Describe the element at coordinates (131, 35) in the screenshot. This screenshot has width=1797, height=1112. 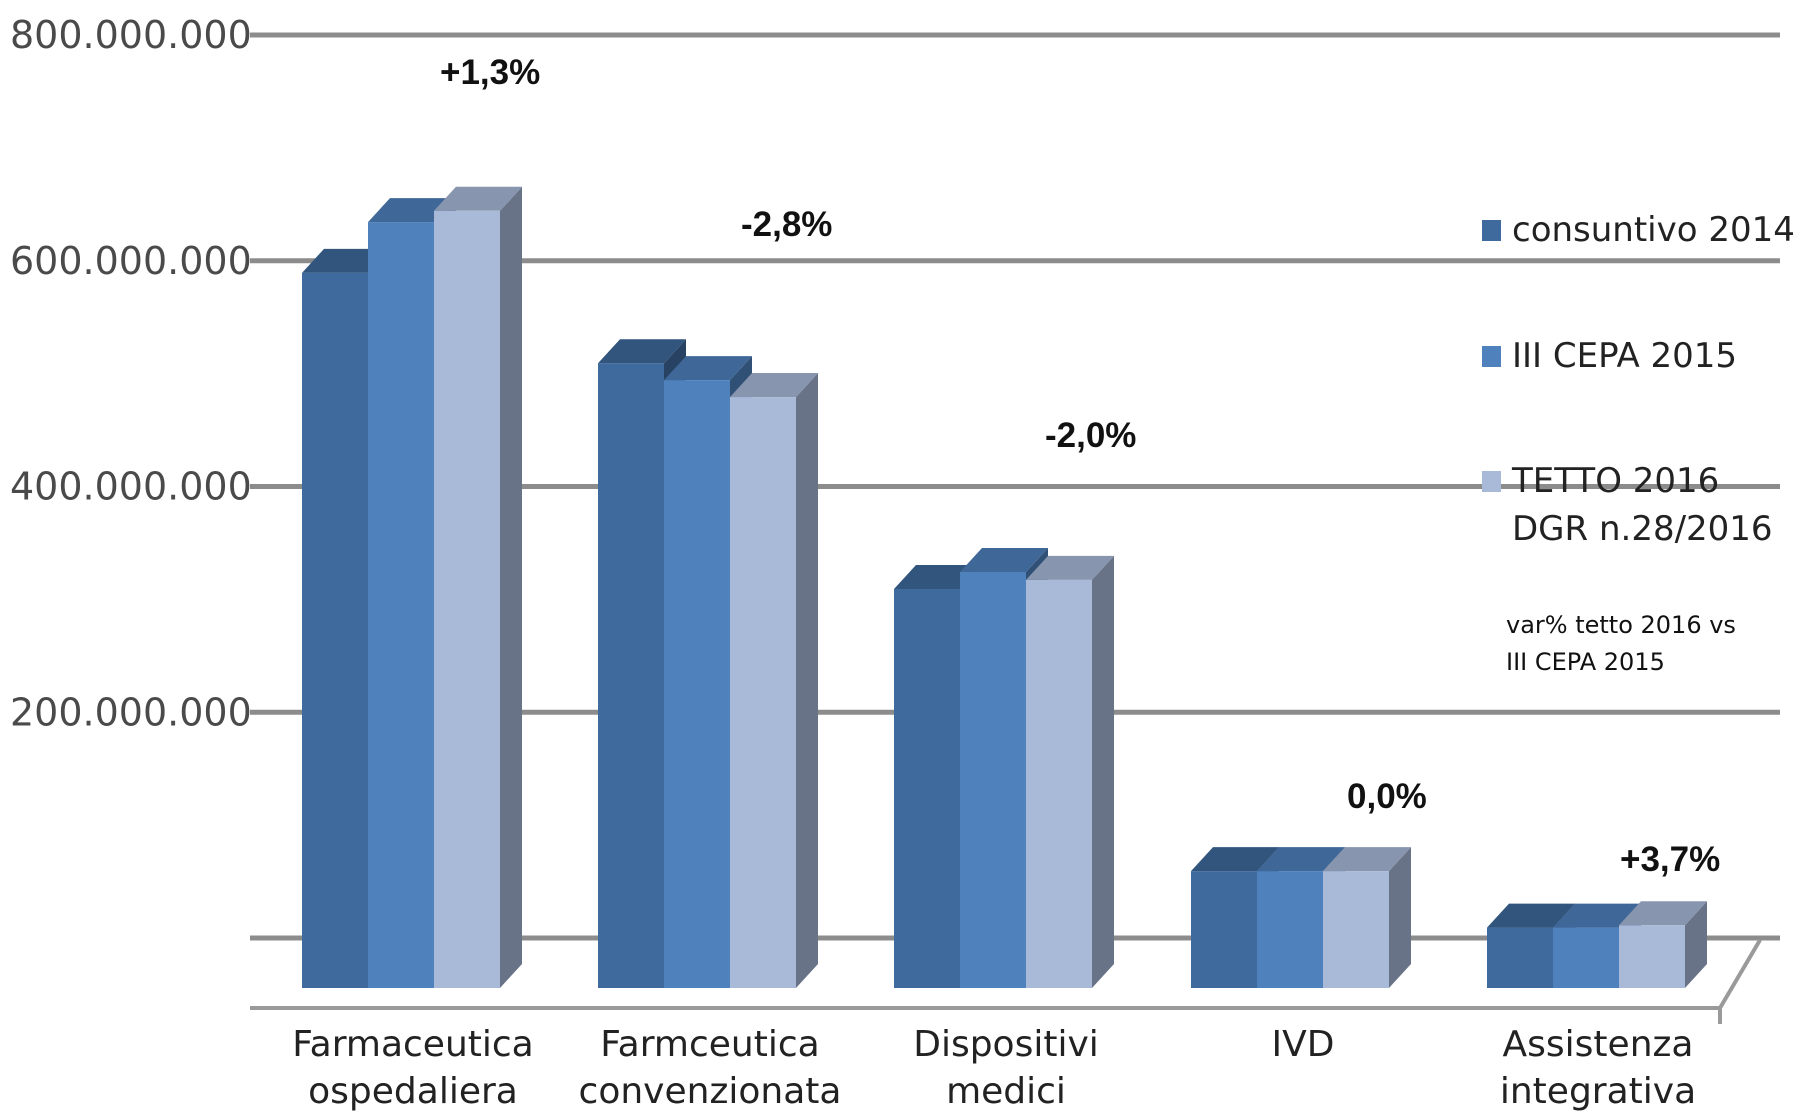
I see `y-tick-label: 800.000.000` at that location.